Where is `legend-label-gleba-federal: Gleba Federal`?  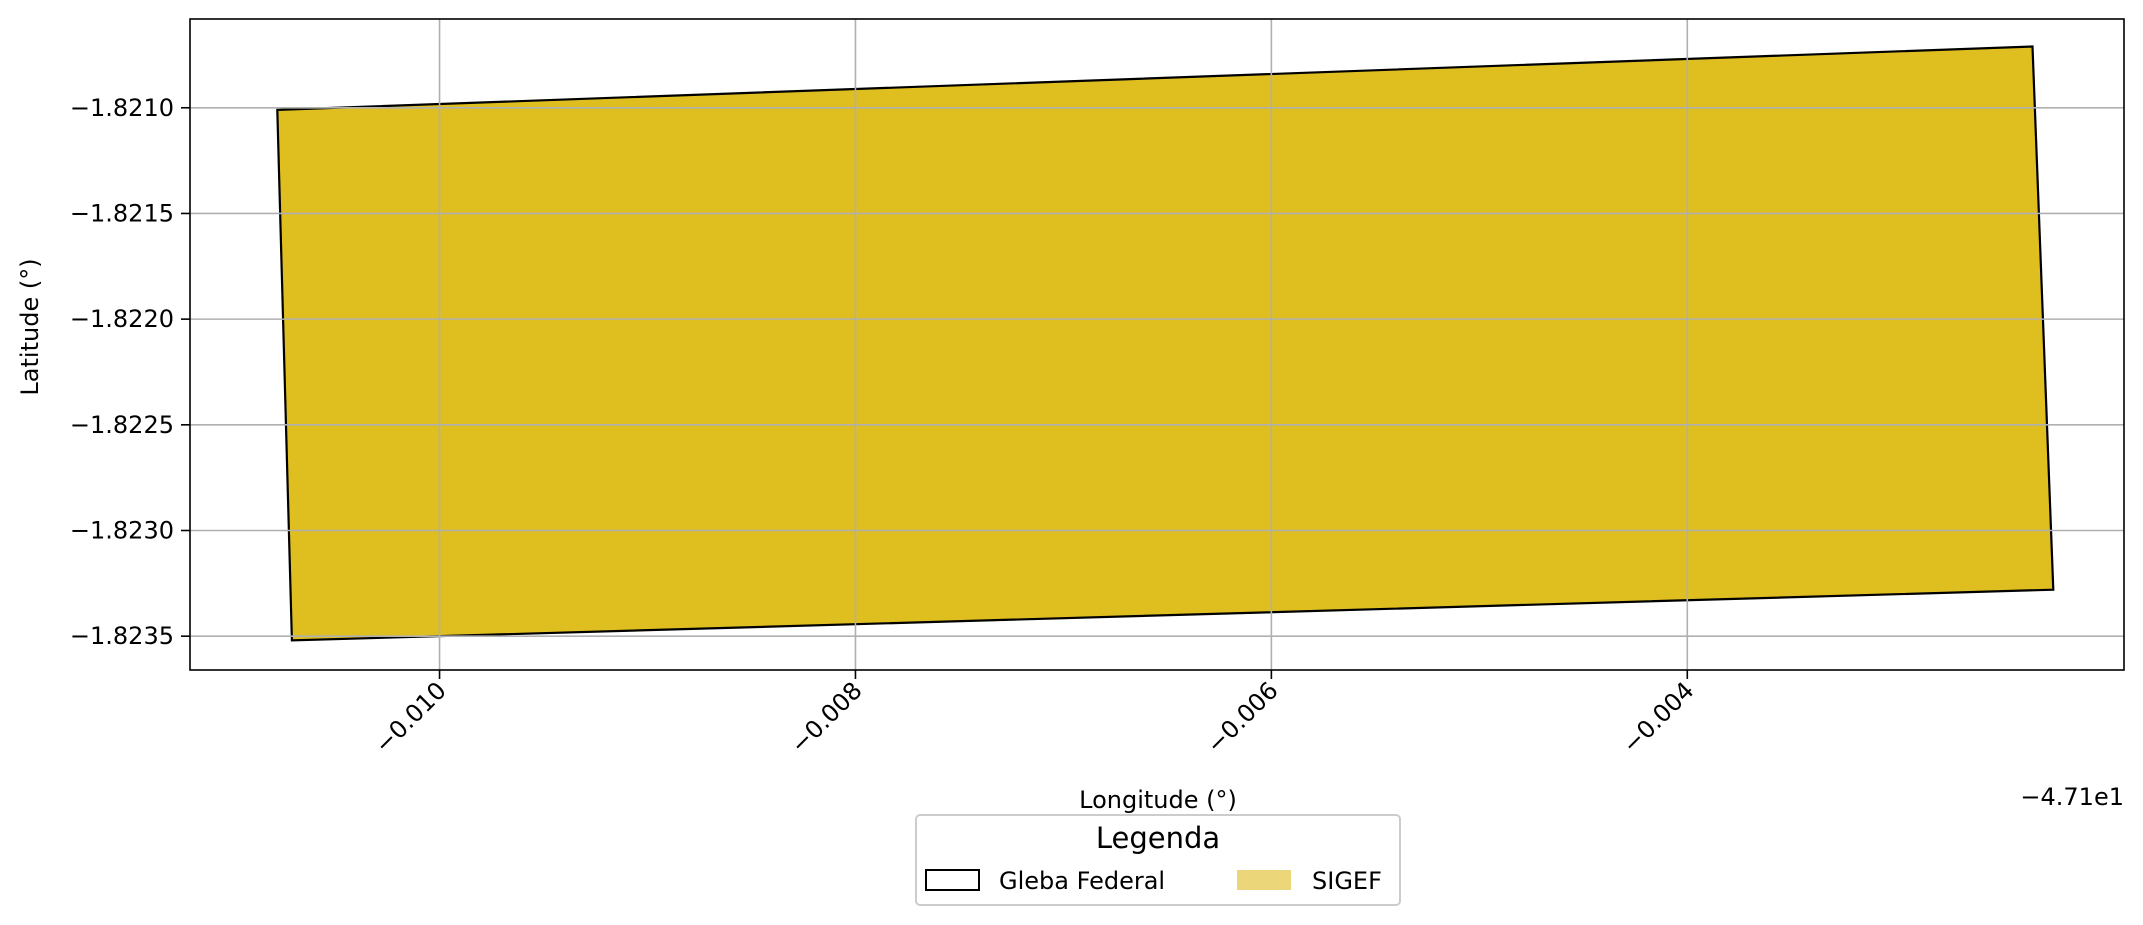
legend-label-gleba-federal: Gleba Federal is located at coordinates (1082, 881).